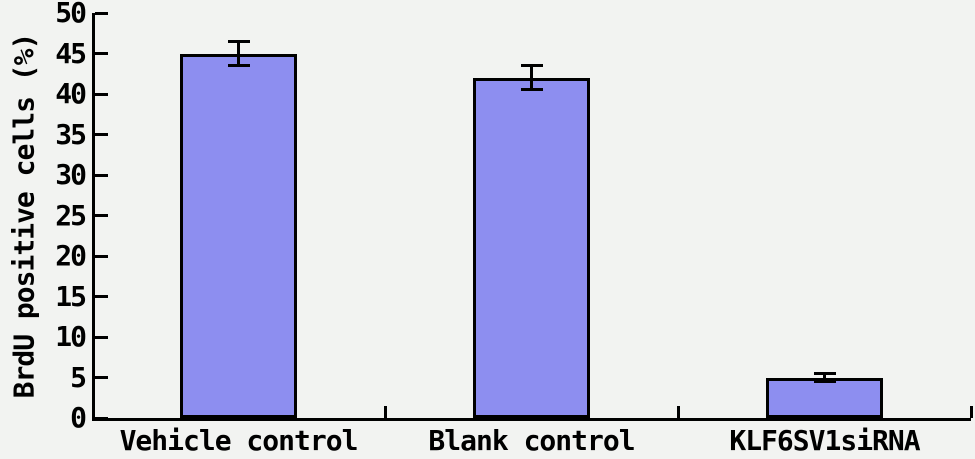 The width and height of the screenshot is (975, 459). I want to click on y-tick-label: 40, so click(71, 93).